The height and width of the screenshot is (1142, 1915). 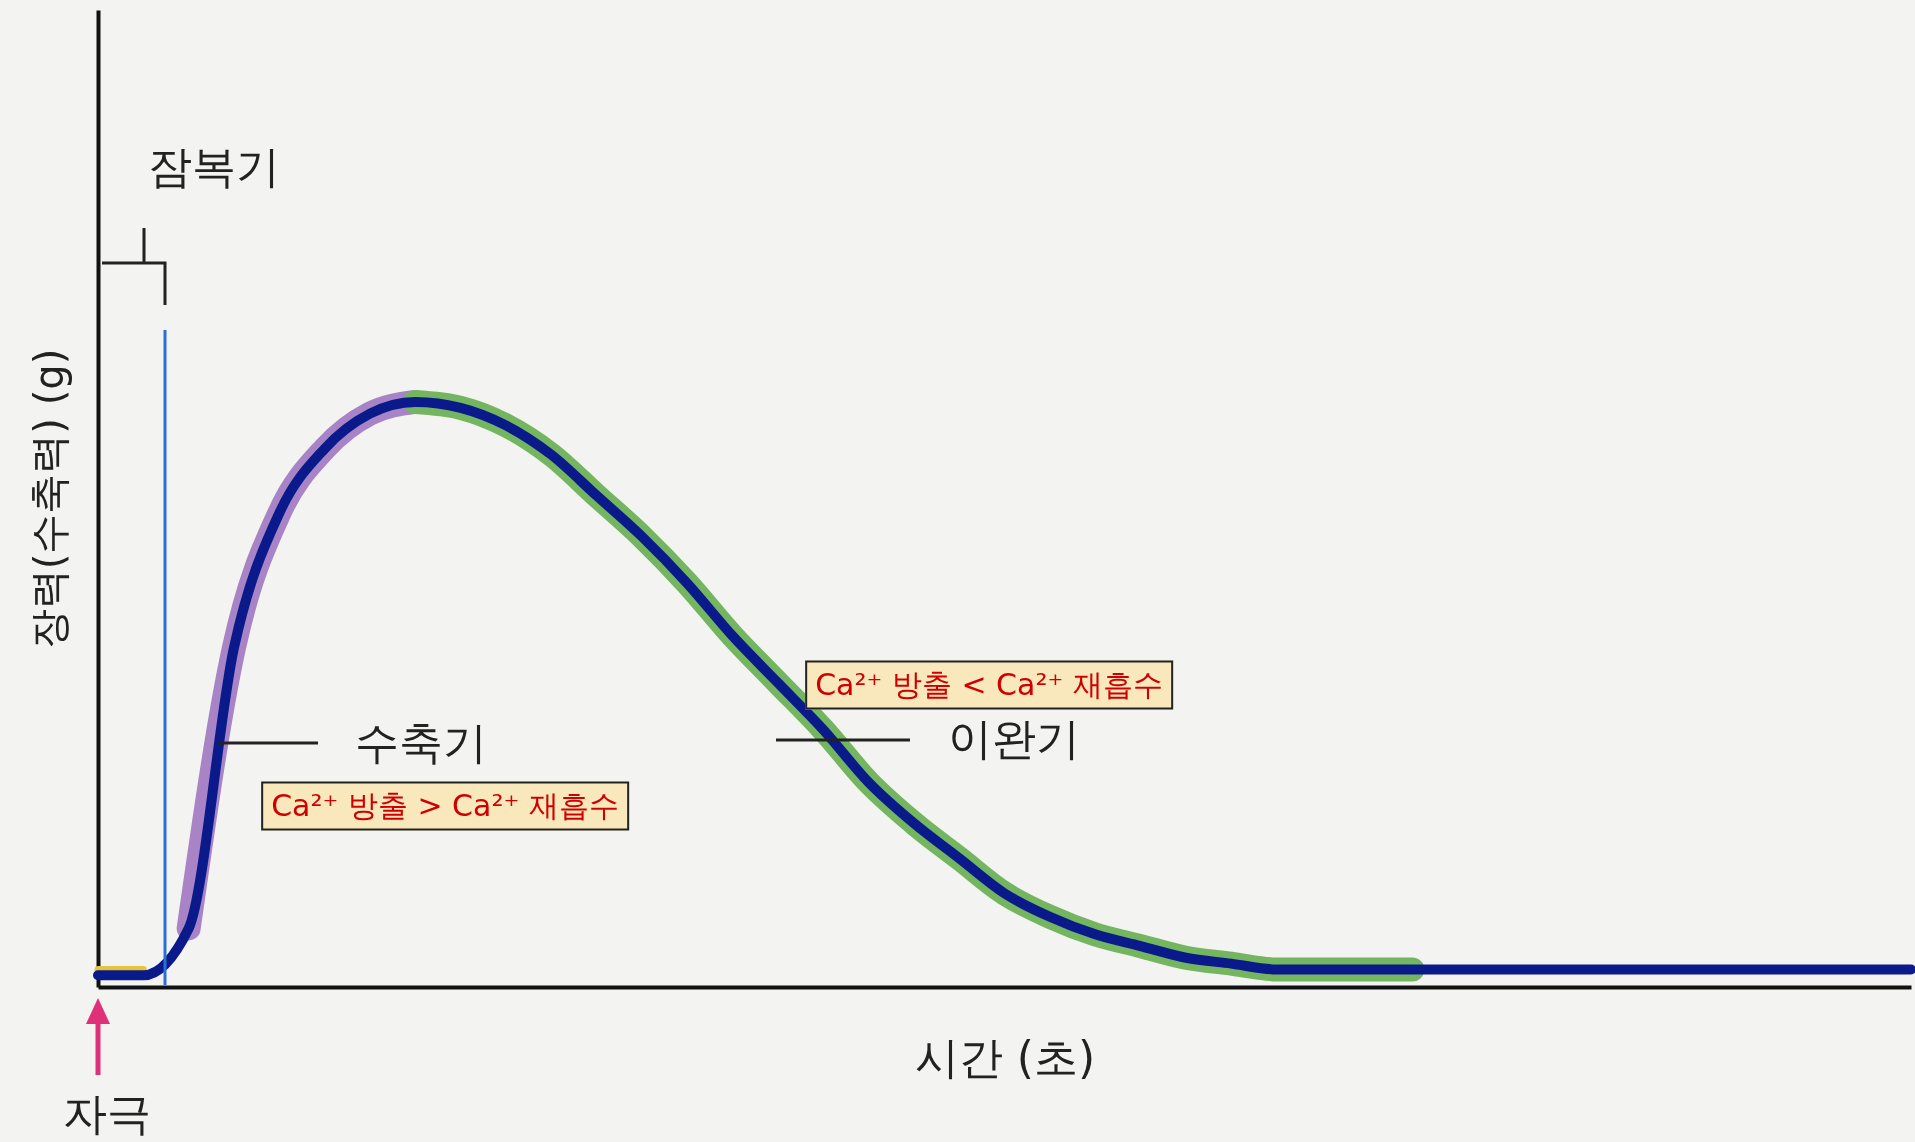 I want to click on x-axis-title: 시간 (초), so click(x=1005, y=1057).